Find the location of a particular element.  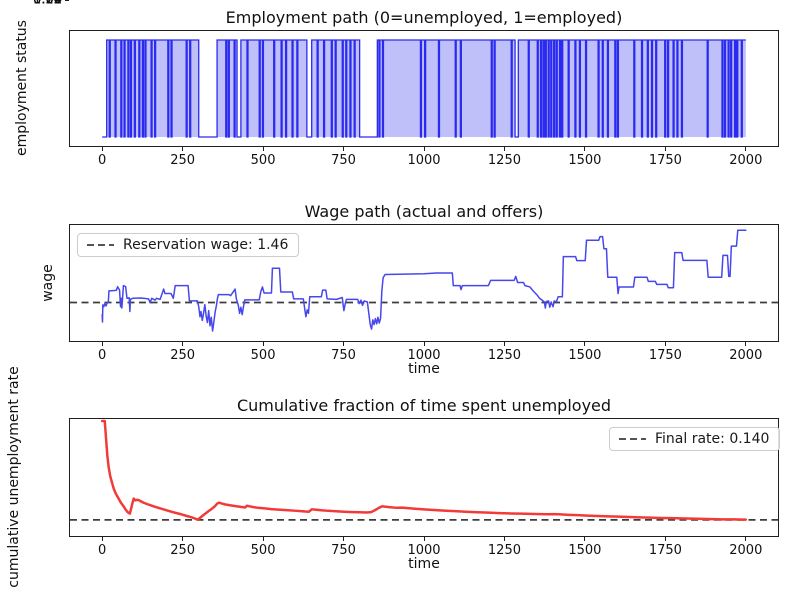

wage-path-line is located at coordinates (424, 280).